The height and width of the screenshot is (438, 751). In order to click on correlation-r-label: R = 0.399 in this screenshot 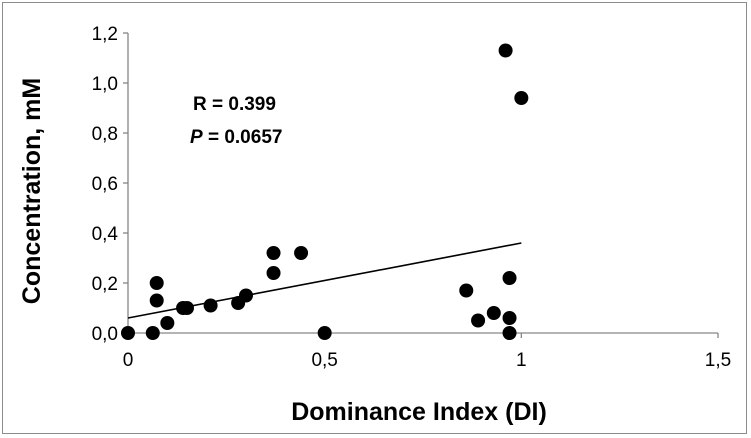, I will do `click(234, 104)`.